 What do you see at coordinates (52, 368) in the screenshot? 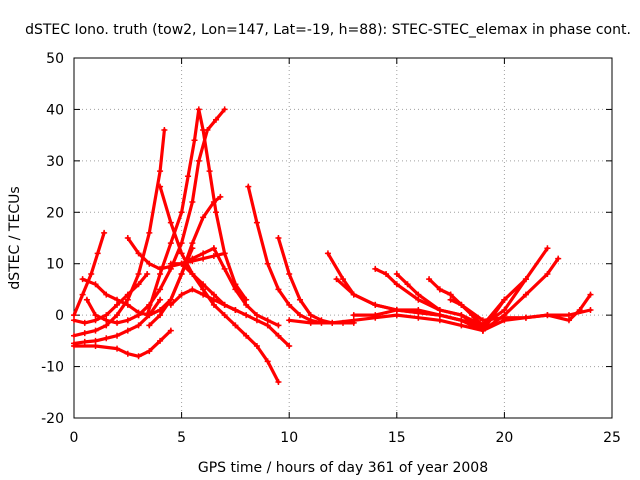
I see `y-tick-label: -10` at bounding box center [52, 368].